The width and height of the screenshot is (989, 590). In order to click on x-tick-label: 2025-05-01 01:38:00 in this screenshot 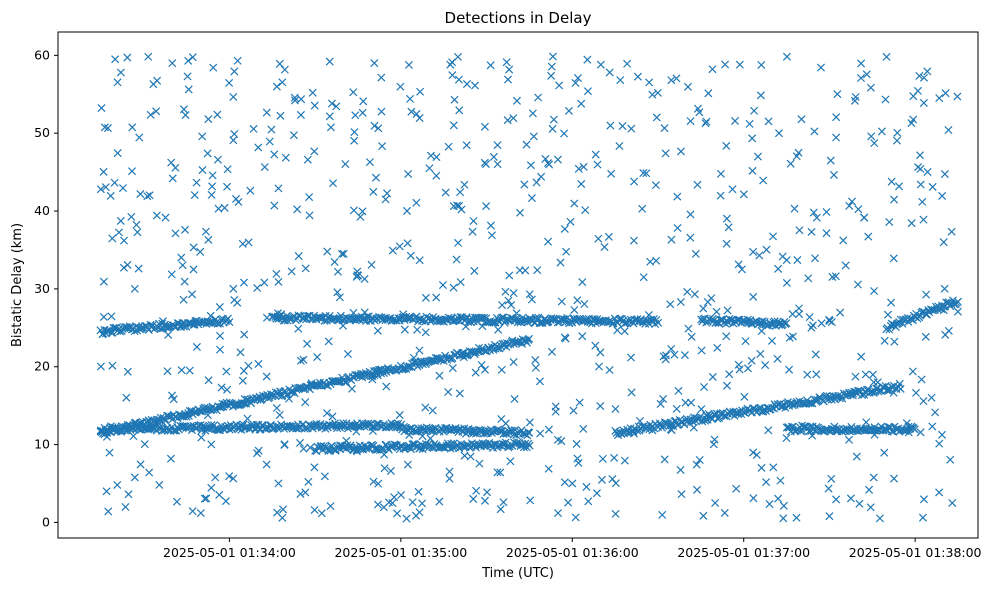, I will do `click(915, 552)`.